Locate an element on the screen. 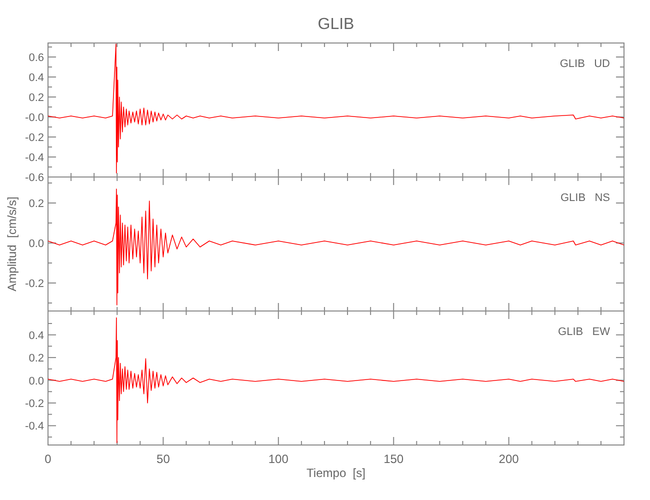  x-axis-title: Tiempo [s] is located at coordinates (336, 473).